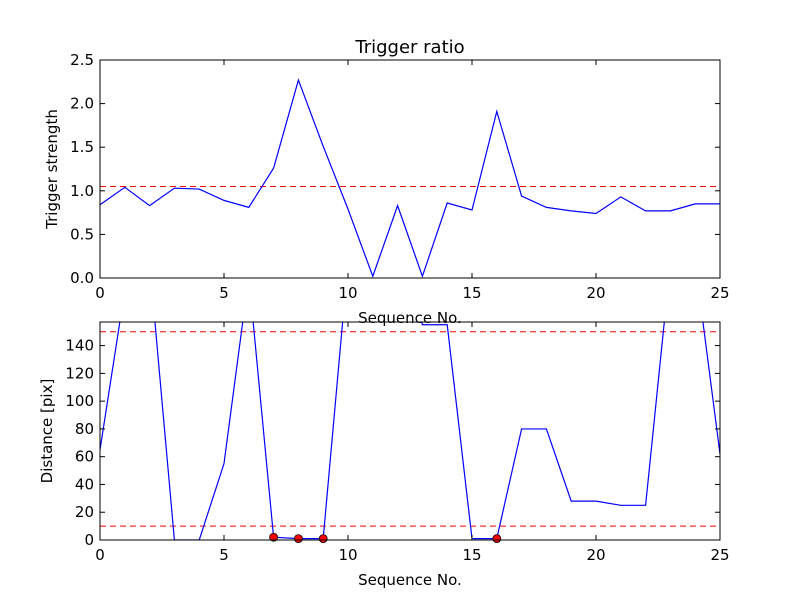  I want to click on x-axis-label: Sequence No., so click(410, 580).